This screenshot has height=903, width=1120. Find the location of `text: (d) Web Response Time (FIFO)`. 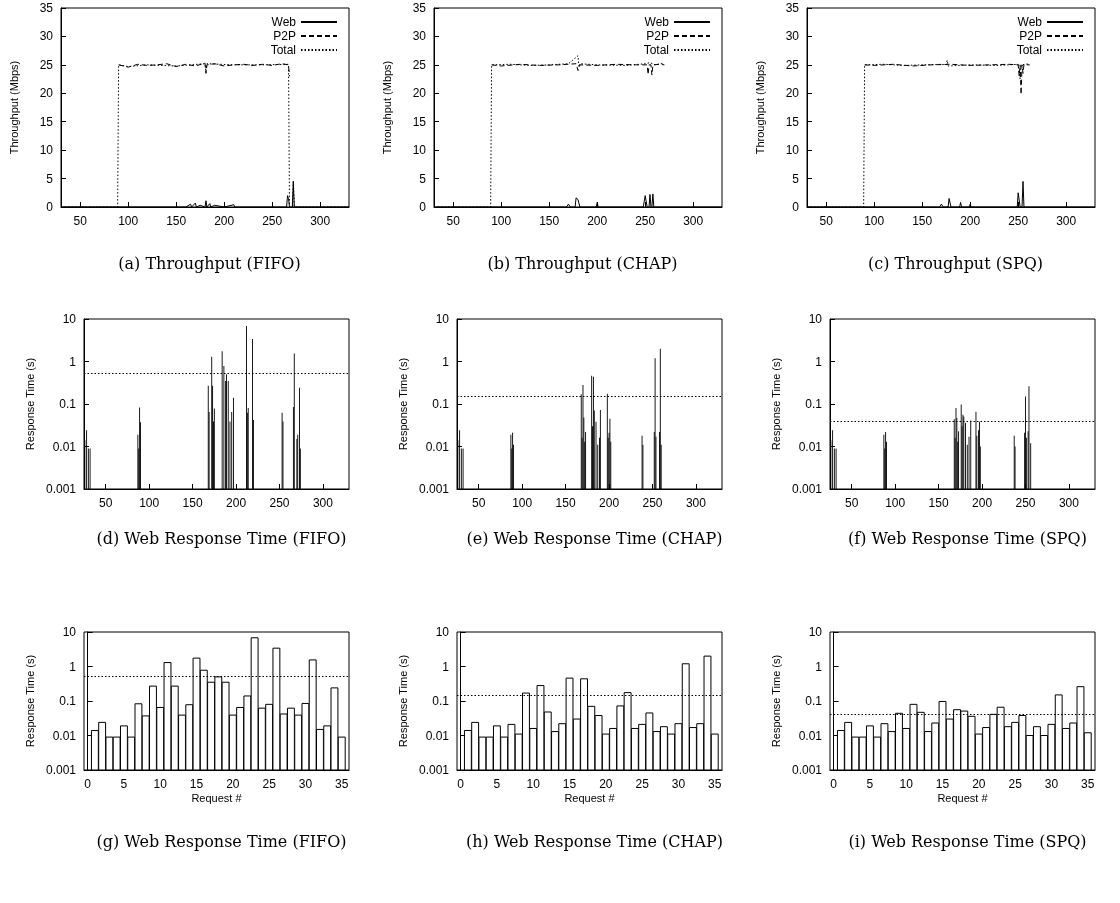

text: (d) Web Response Time (FIFO) is located at coordinates (221, 538).